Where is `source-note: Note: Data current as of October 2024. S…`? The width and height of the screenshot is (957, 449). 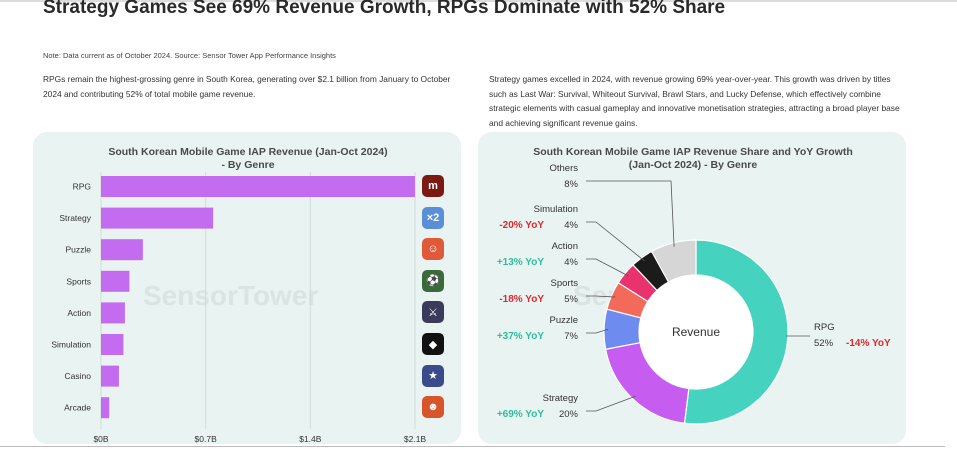
source-note: Note: Data current as of October 2024. S… is located at coordinates (189, 55).